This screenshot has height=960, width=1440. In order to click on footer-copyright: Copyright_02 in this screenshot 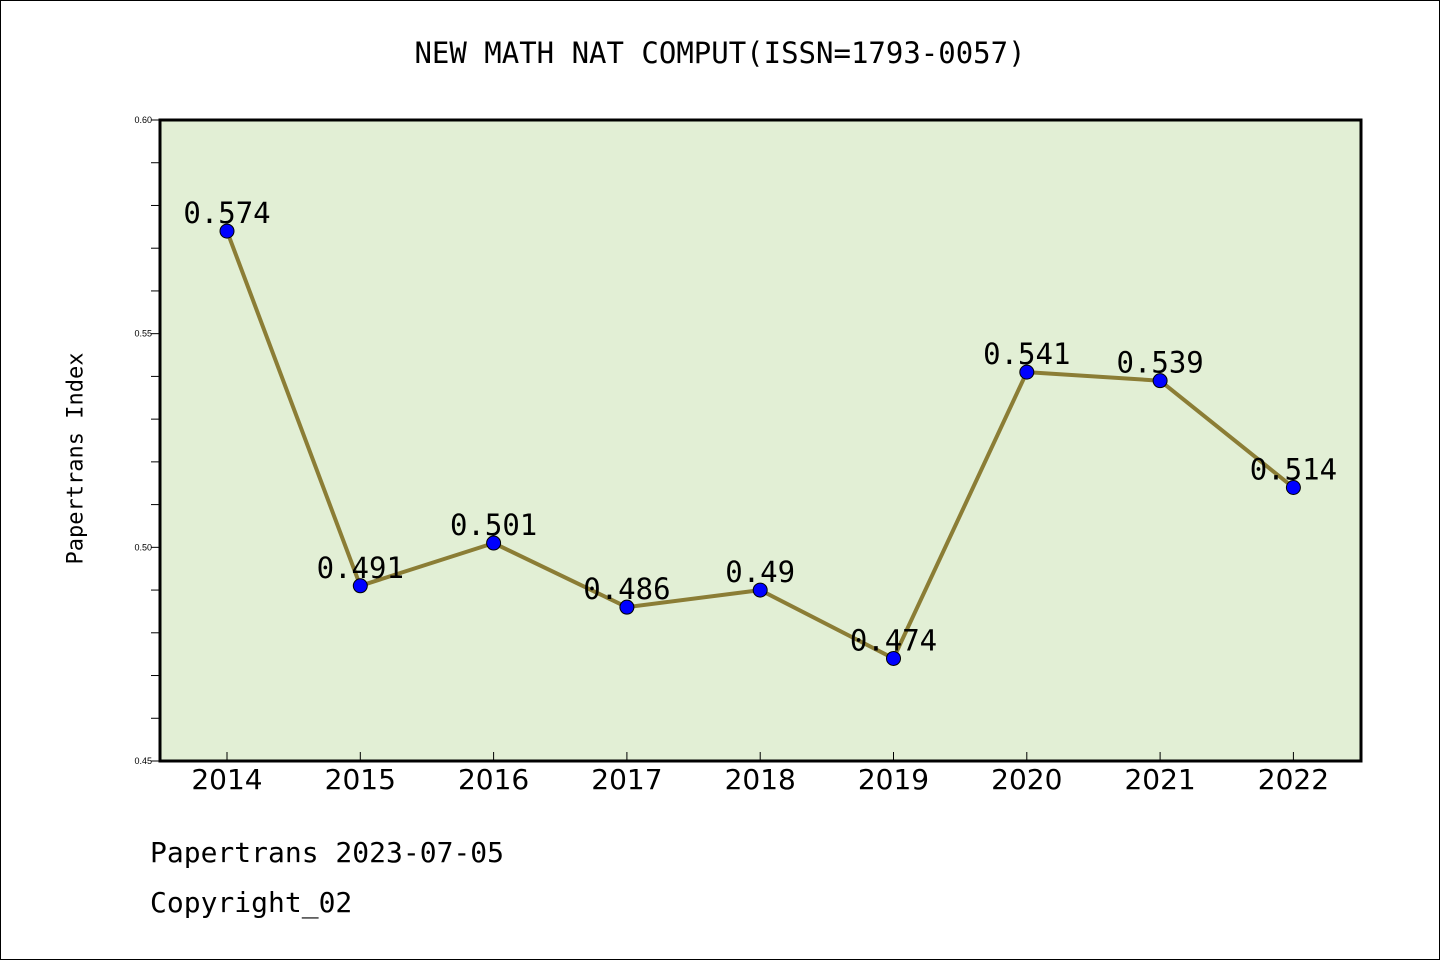, I will do `click(251, 902)`.